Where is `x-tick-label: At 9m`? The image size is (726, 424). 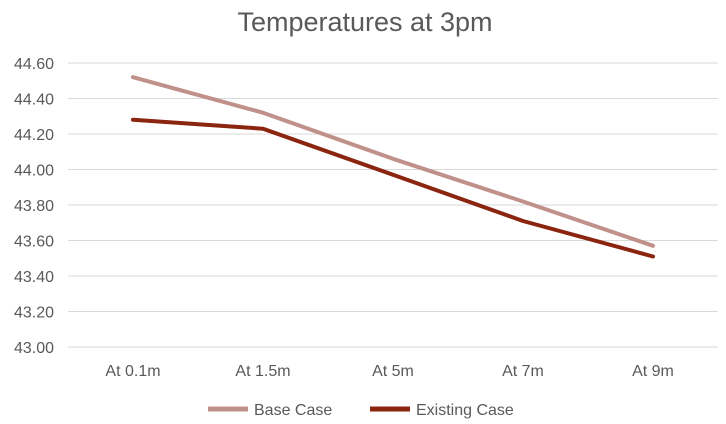 x-tick-label: At 9m is located at coordinates (653, 371).